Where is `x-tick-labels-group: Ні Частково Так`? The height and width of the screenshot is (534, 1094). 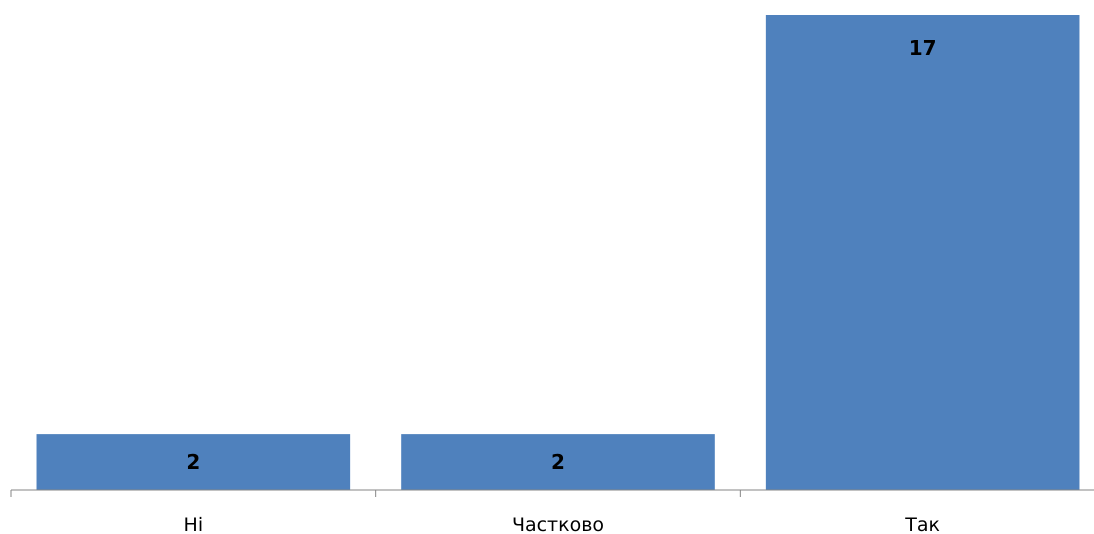 x-tick-labels-group: Ні Частково Так is located at coordinates (562, 524).